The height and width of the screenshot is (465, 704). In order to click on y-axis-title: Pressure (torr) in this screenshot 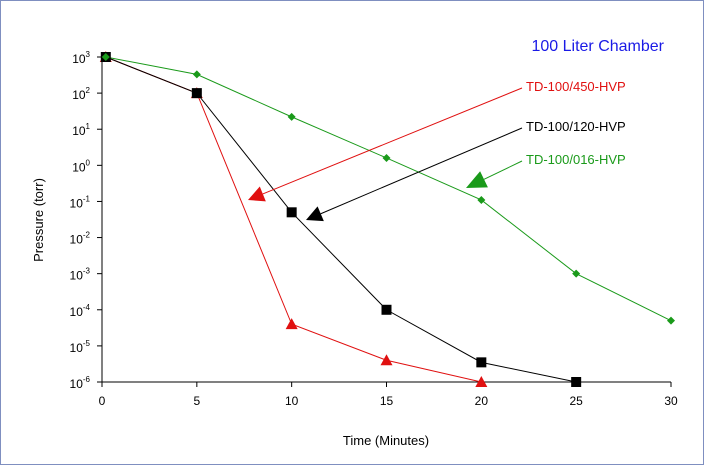, I will do `click(38, 220)`.